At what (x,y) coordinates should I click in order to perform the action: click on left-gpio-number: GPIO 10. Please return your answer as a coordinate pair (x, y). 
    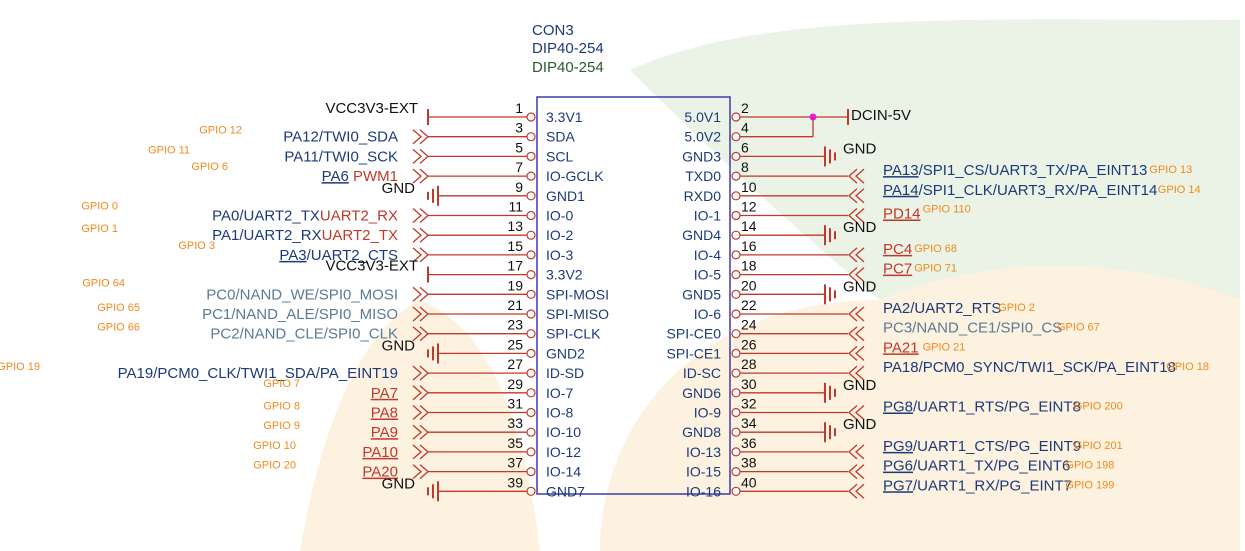
    Looking at the image, I should click on (274, 446).